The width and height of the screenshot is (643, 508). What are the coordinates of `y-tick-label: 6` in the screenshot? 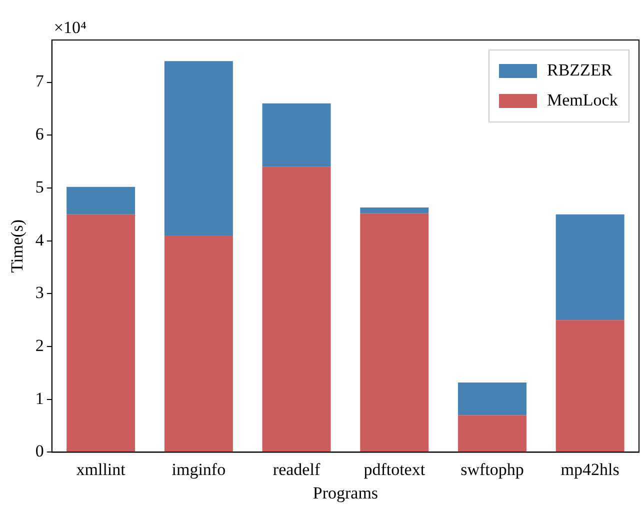 It's located at (39, 134).